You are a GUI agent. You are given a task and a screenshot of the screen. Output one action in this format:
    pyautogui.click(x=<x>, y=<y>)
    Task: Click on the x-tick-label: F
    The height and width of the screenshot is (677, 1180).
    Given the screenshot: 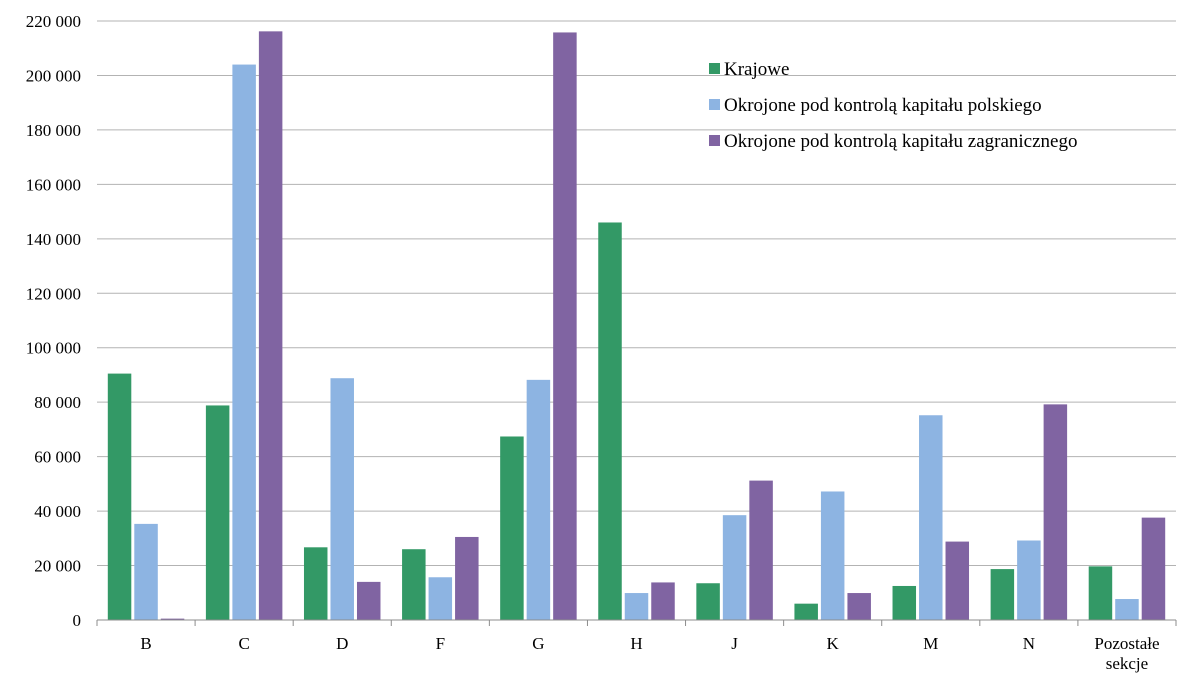 What is the action you would take?
    pyautogui.click(x=440, y=643)
    